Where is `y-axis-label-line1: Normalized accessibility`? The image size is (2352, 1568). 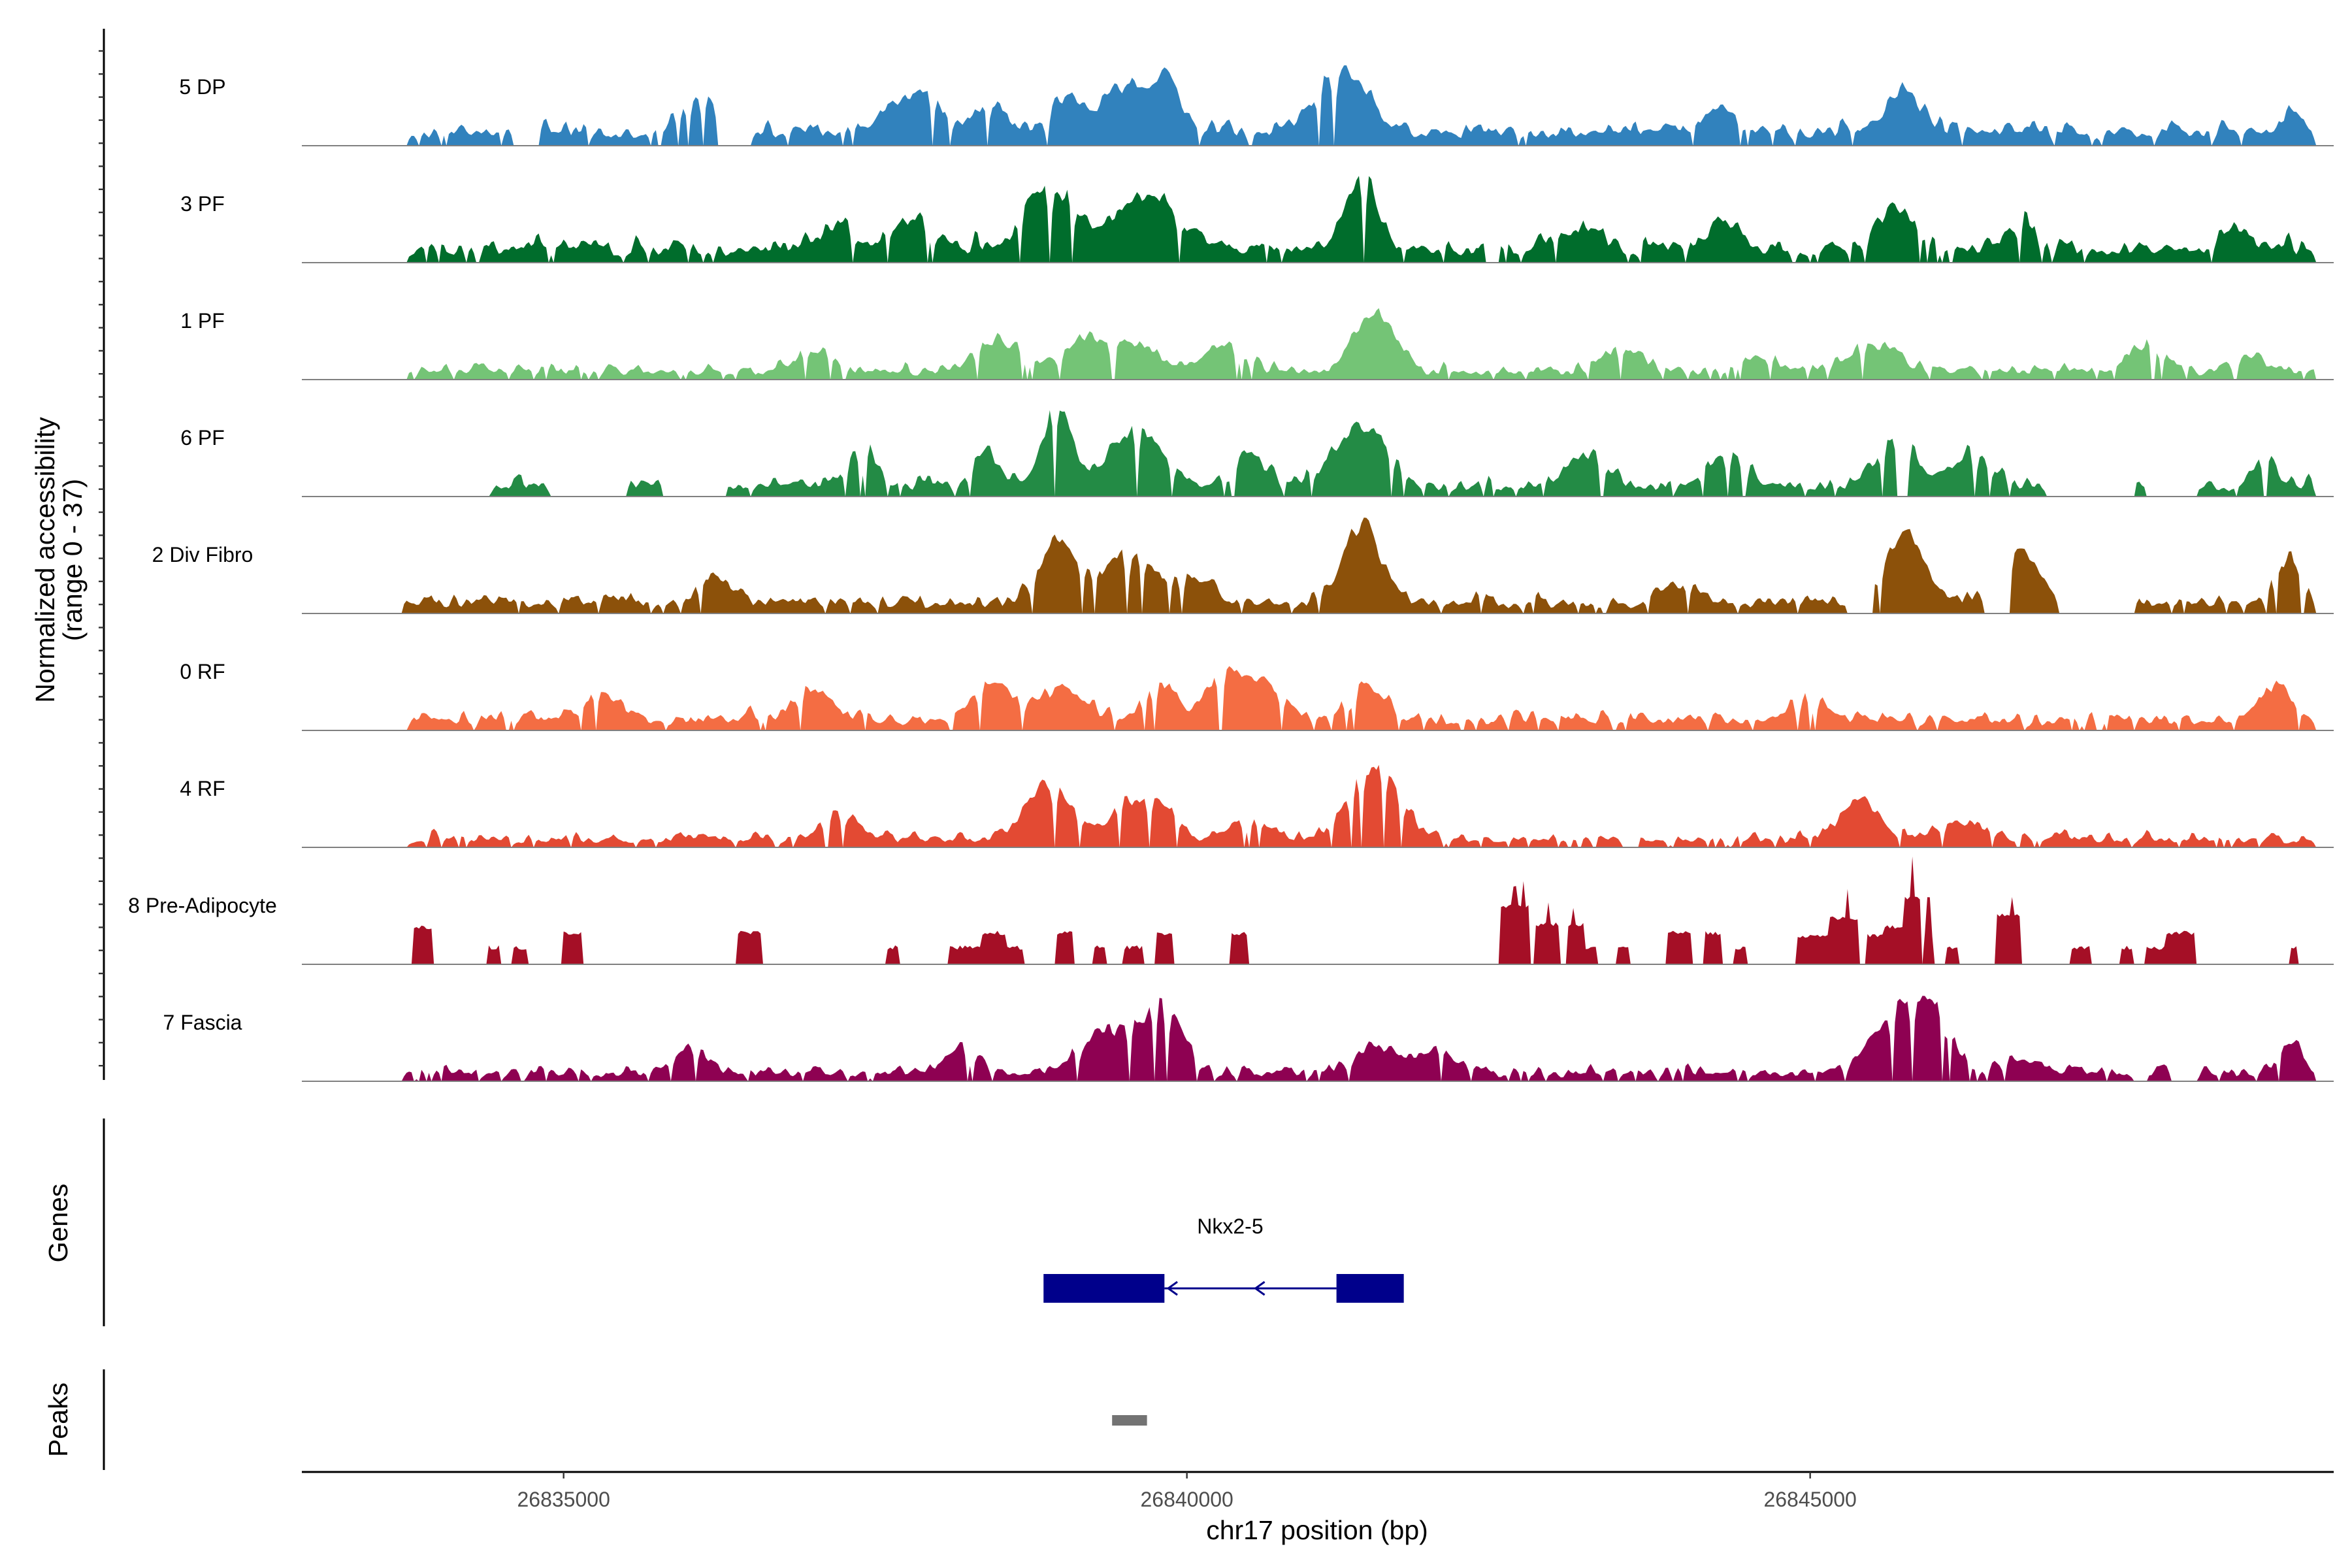
y-axis-label-line1: Normalized accessibility is located at coordinates (45, 560).